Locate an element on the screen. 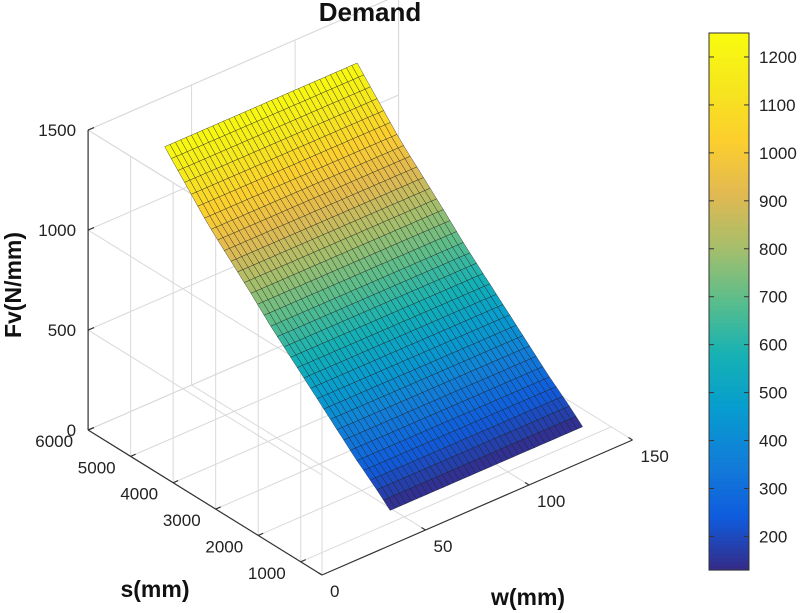  colorbar-tick-label: 1000 is located at coordinates (778, 153).